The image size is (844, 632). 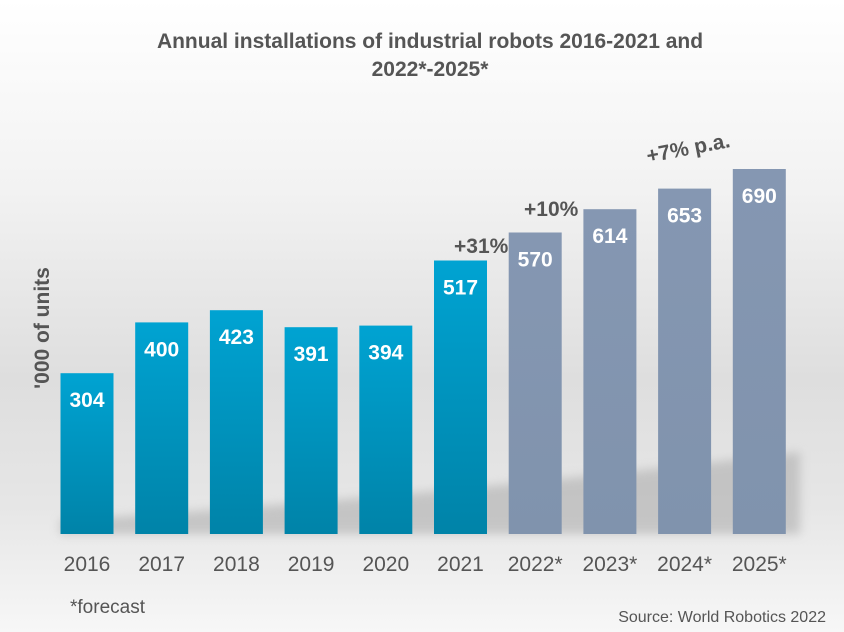 What do you see at coordinates (311, 564) in the screenshot?
I see `x-tick-label: 2019` at bounding box center [311, 564].